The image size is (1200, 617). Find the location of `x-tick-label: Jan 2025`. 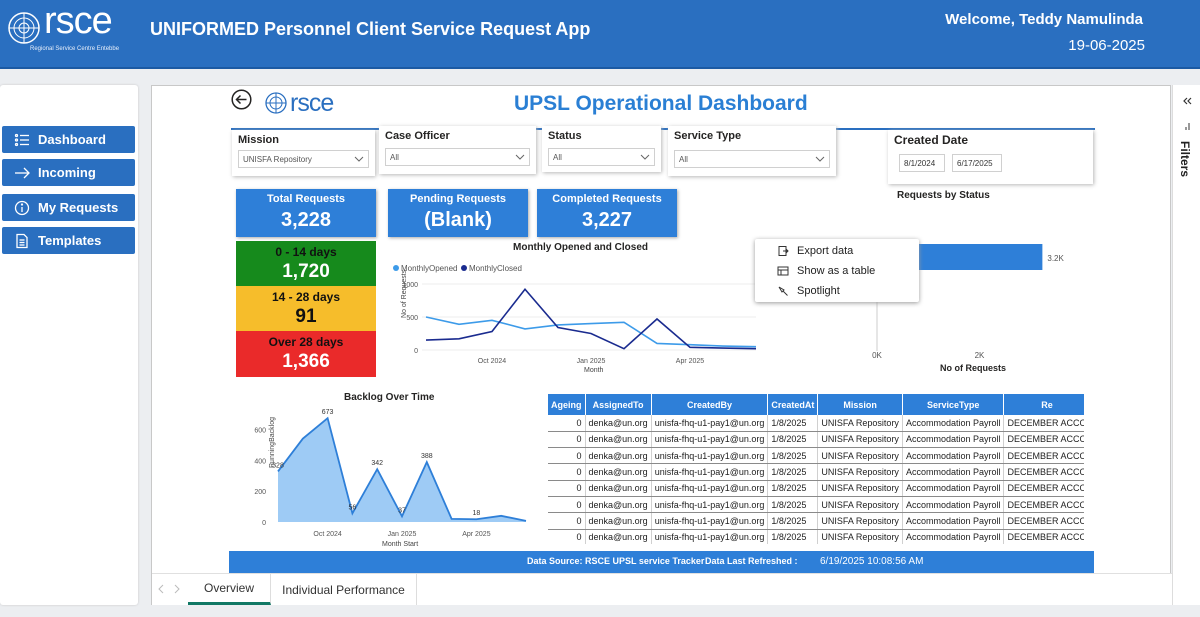

x-tick-label: Jan 2025 is located at coordinates (591, 361).